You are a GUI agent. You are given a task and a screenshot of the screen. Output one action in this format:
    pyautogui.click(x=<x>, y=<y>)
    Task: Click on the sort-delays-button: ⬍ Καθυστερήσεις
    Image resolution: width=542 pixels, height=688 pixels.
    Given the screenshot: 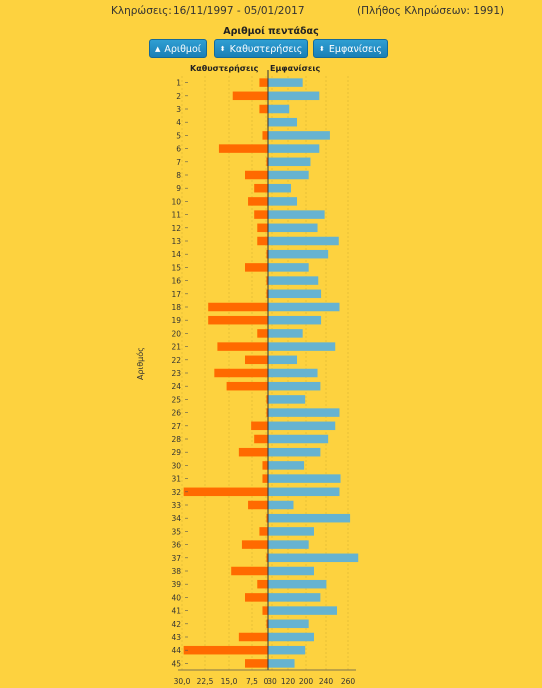 What is the action you would take?
    pyautogui.click(x=261, y=48)
    